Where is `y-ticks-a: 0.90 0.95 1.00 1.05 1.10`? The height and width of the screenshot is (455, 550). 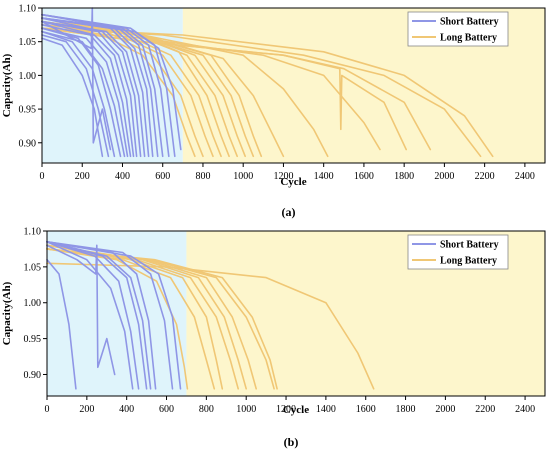 y-ticks-a: 0.90 0.95 1.00 1.05 1.10 is located at coordinates (30, 76).